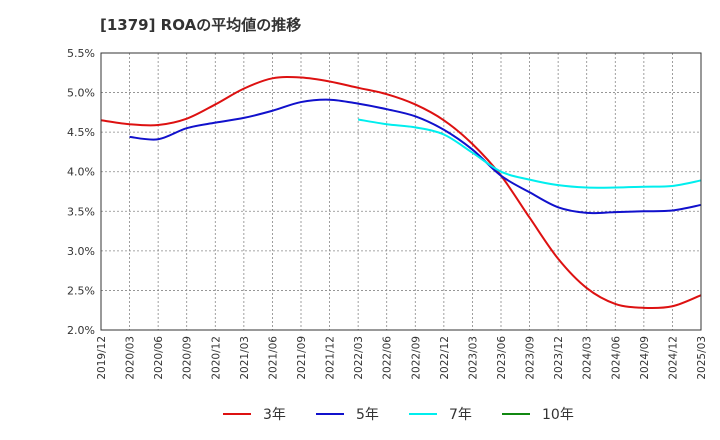 The height and width of the screenshot is (440, 720). Describe the element at coordinates (673, 358) in the screenshot. I see `x-tick-label: 2024/12` at that location.